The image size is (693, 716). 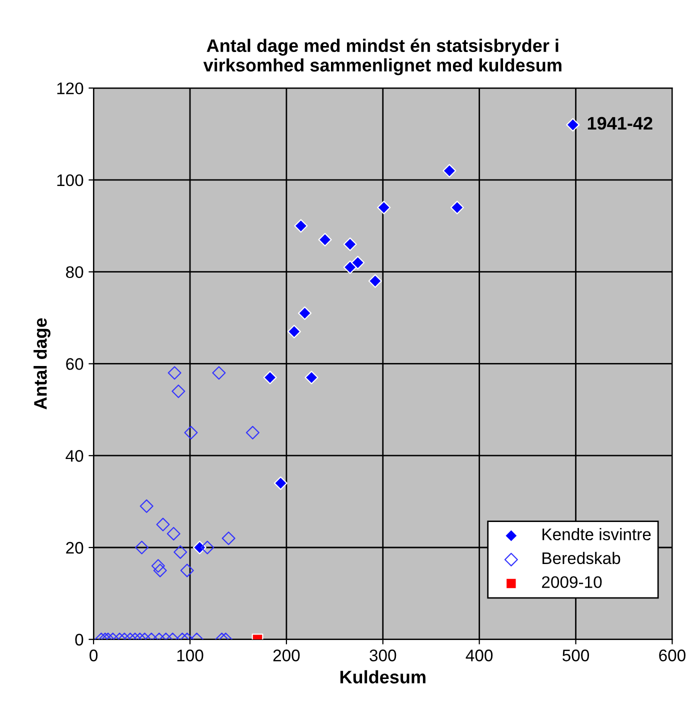 I want to click on y-tick-label: 0, so click(x=79, y=640).